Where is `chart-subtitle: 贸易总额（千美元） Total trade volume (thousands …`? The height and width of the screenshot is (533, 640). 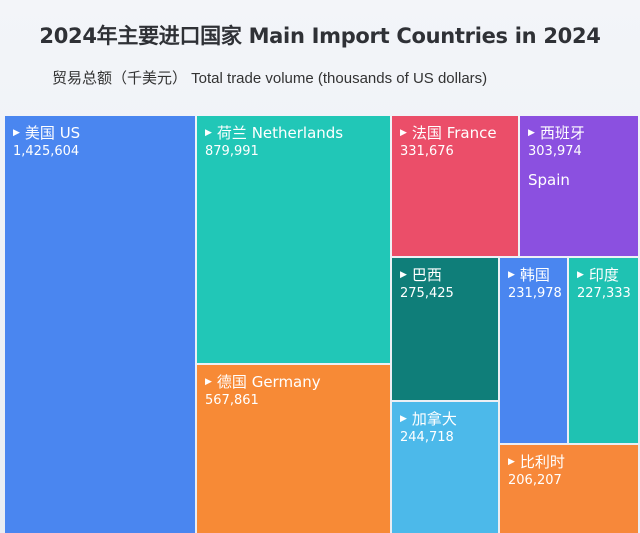
chart-subtitle: 贸易总额（千美元） Total trade volume (thousands … is located at coordinates (270, 78).